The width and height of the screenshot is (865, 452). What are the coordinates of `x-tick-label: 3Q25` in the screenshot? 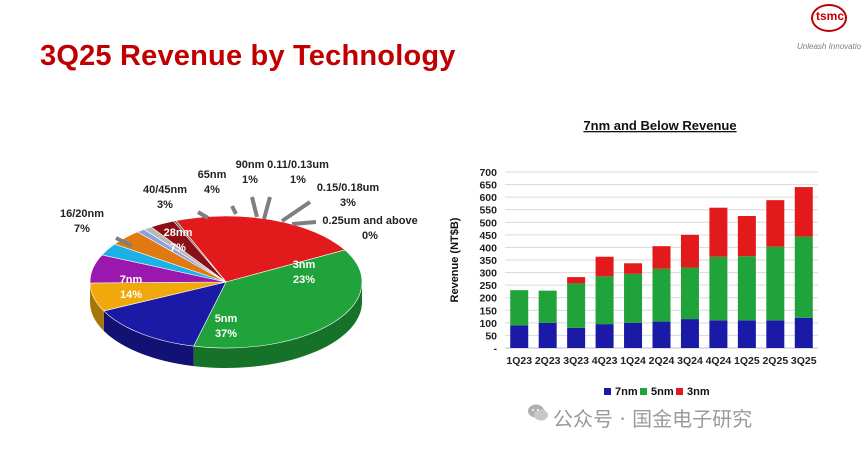 It's located at (804, 361).